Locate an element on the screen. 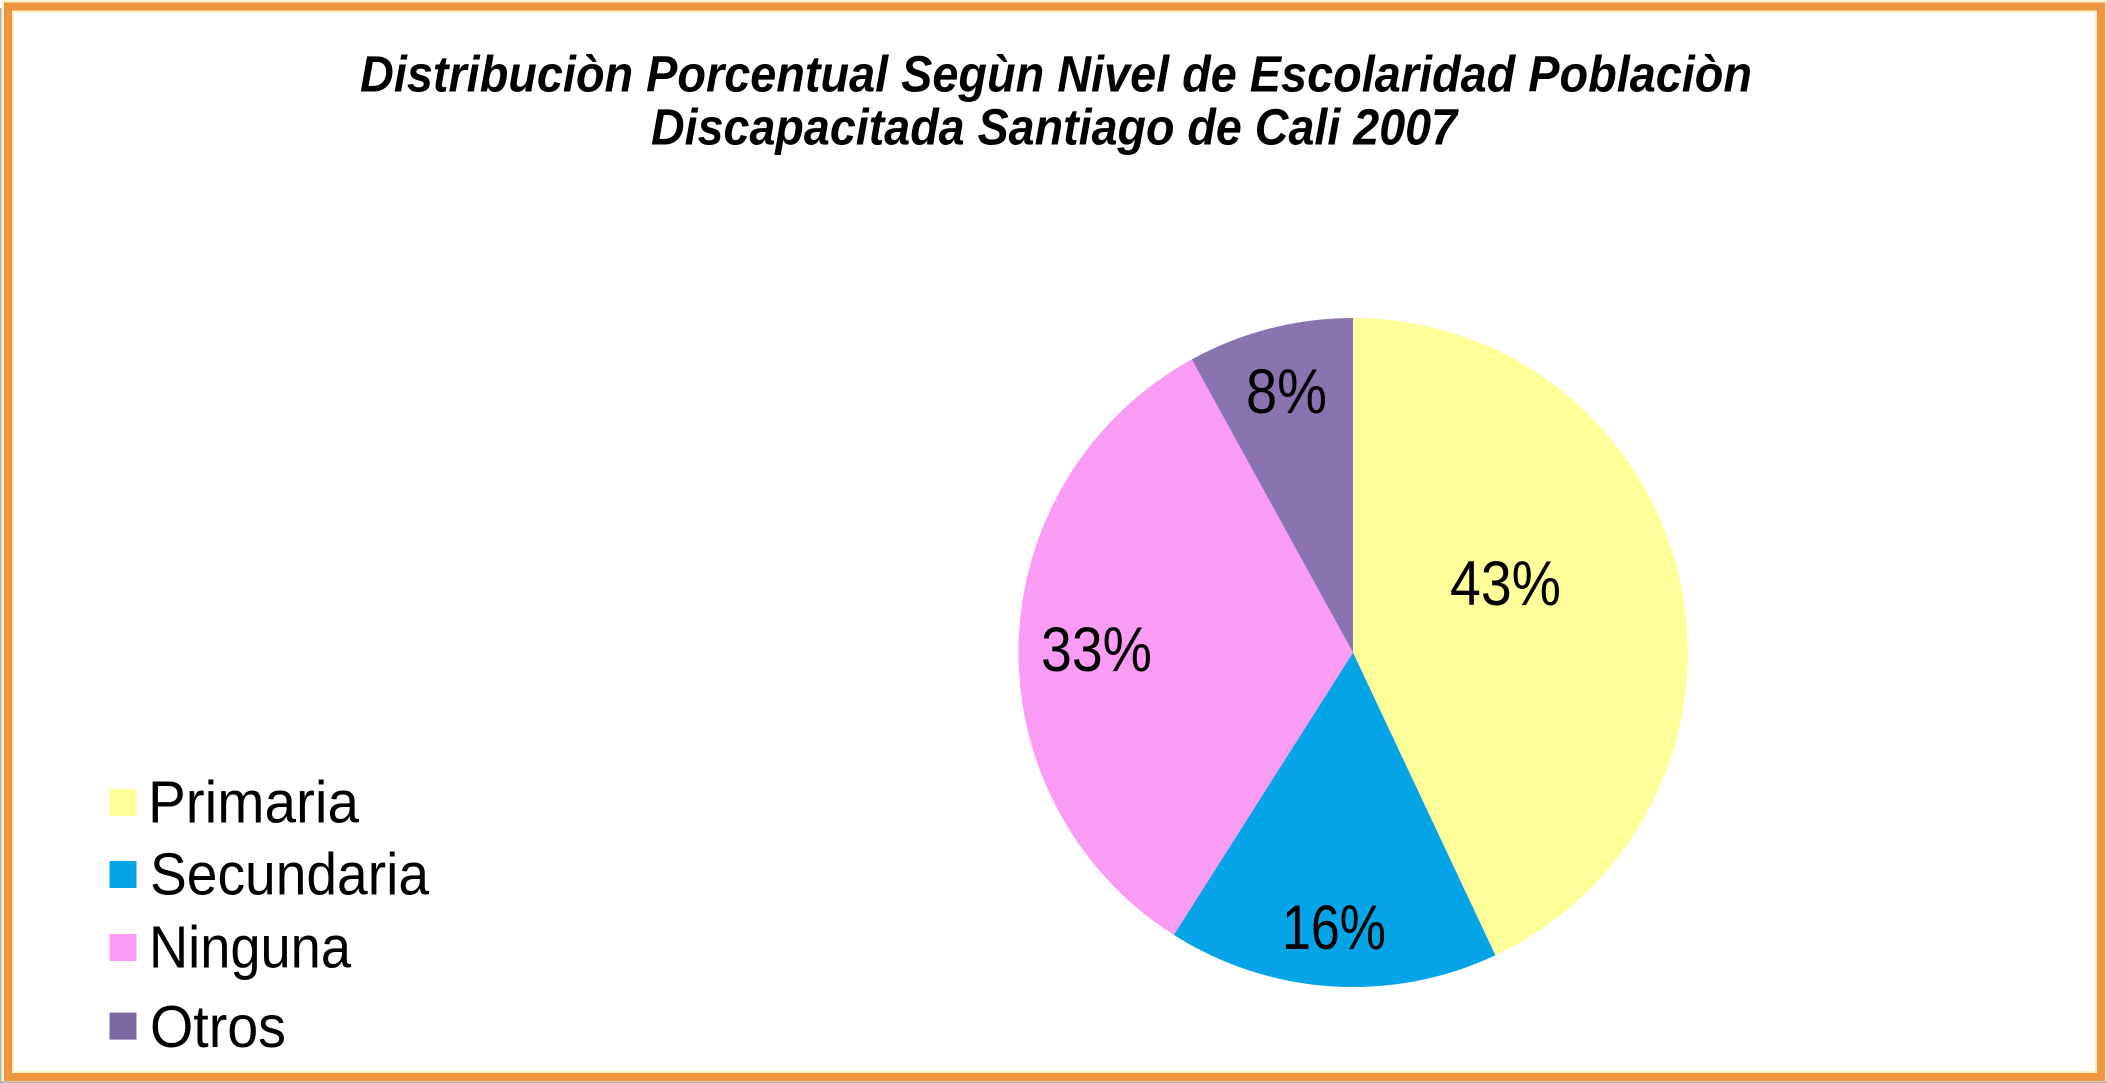 This screenshot has height=1083, width=2106. svg-text:Discapacitada Santiago de Cali: Discapacitada Santiago de Cali 2007 is located at coordinates (1055, 127).